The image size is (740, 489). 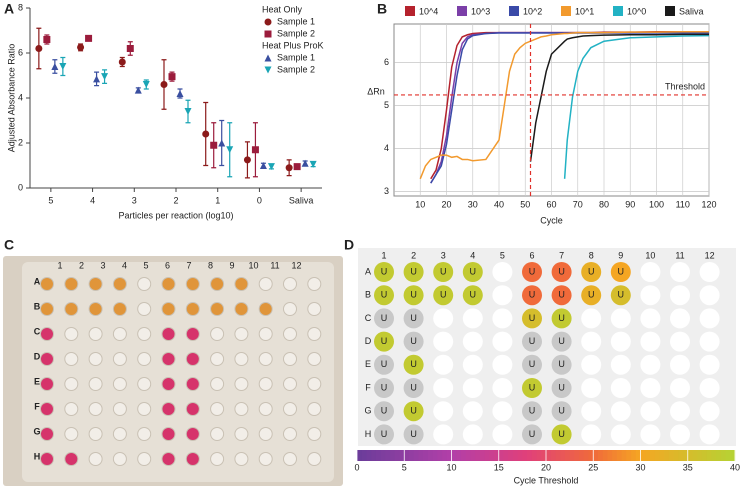 I want to click on row-label: B, so click(x=368, y=295).